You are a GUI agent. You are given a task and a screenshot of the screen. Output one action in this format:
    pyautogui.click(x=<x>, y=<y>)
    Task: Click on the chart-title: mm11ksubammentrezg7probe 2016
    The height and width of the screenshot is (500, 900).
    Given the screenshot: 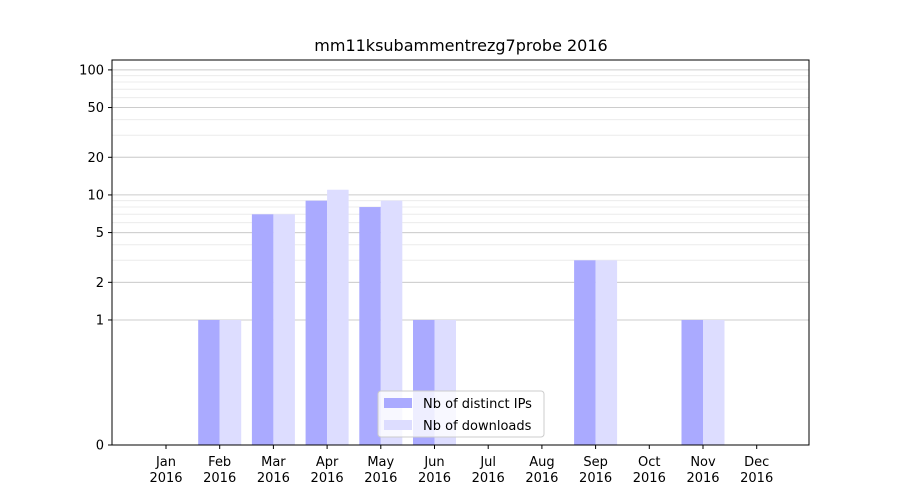 What is the action you would take?
    pyautogui.click(x=460, y=45)
    